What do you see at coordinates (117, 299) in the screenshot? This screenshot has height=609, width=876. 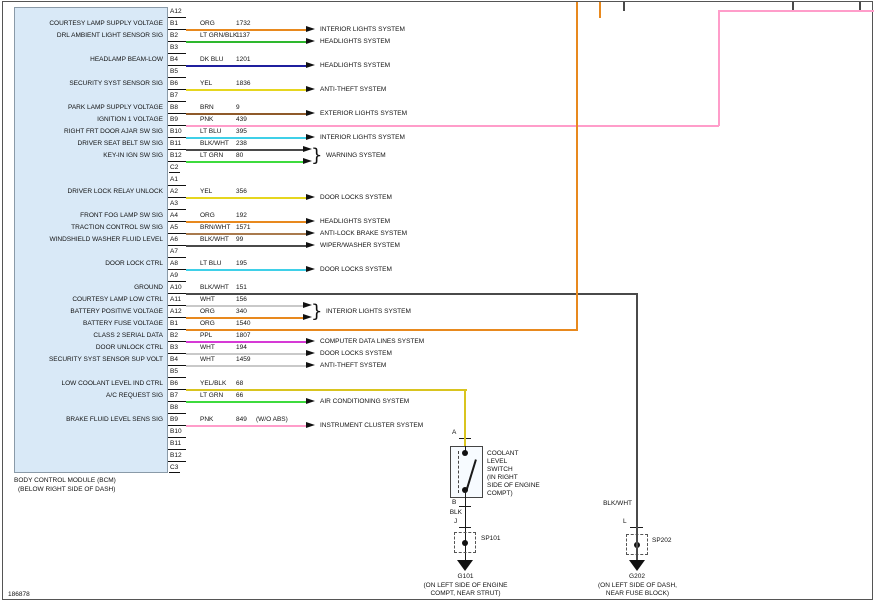 I see `signal-name-label: COURTESY LAMP LOW CTRL` at bounding box center [117, 299].